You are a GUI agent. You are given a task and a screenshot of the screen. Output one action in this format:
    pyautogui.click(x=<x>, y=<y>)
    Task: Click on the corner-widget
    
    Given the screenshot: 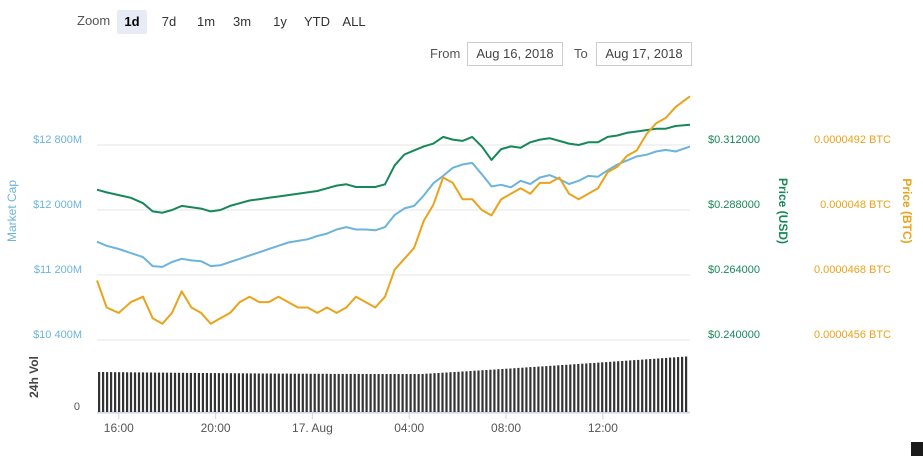 What is the action you would take?
    pyautogui.click(x=917, y=449)
    